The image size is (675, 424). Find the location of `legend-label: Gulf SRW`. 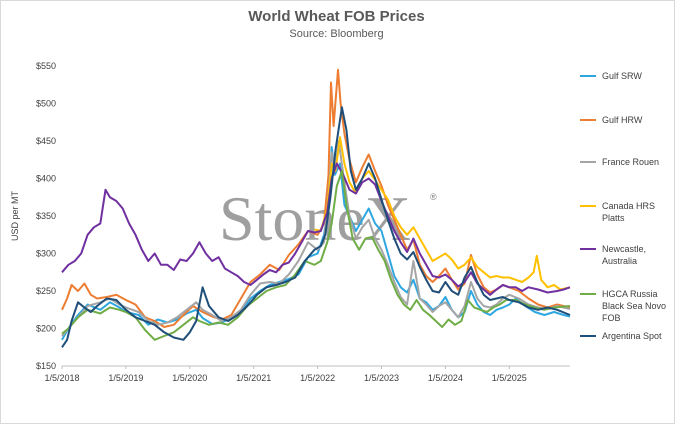

legend-label: Gulf SRW is located at coordinates (622, 76).